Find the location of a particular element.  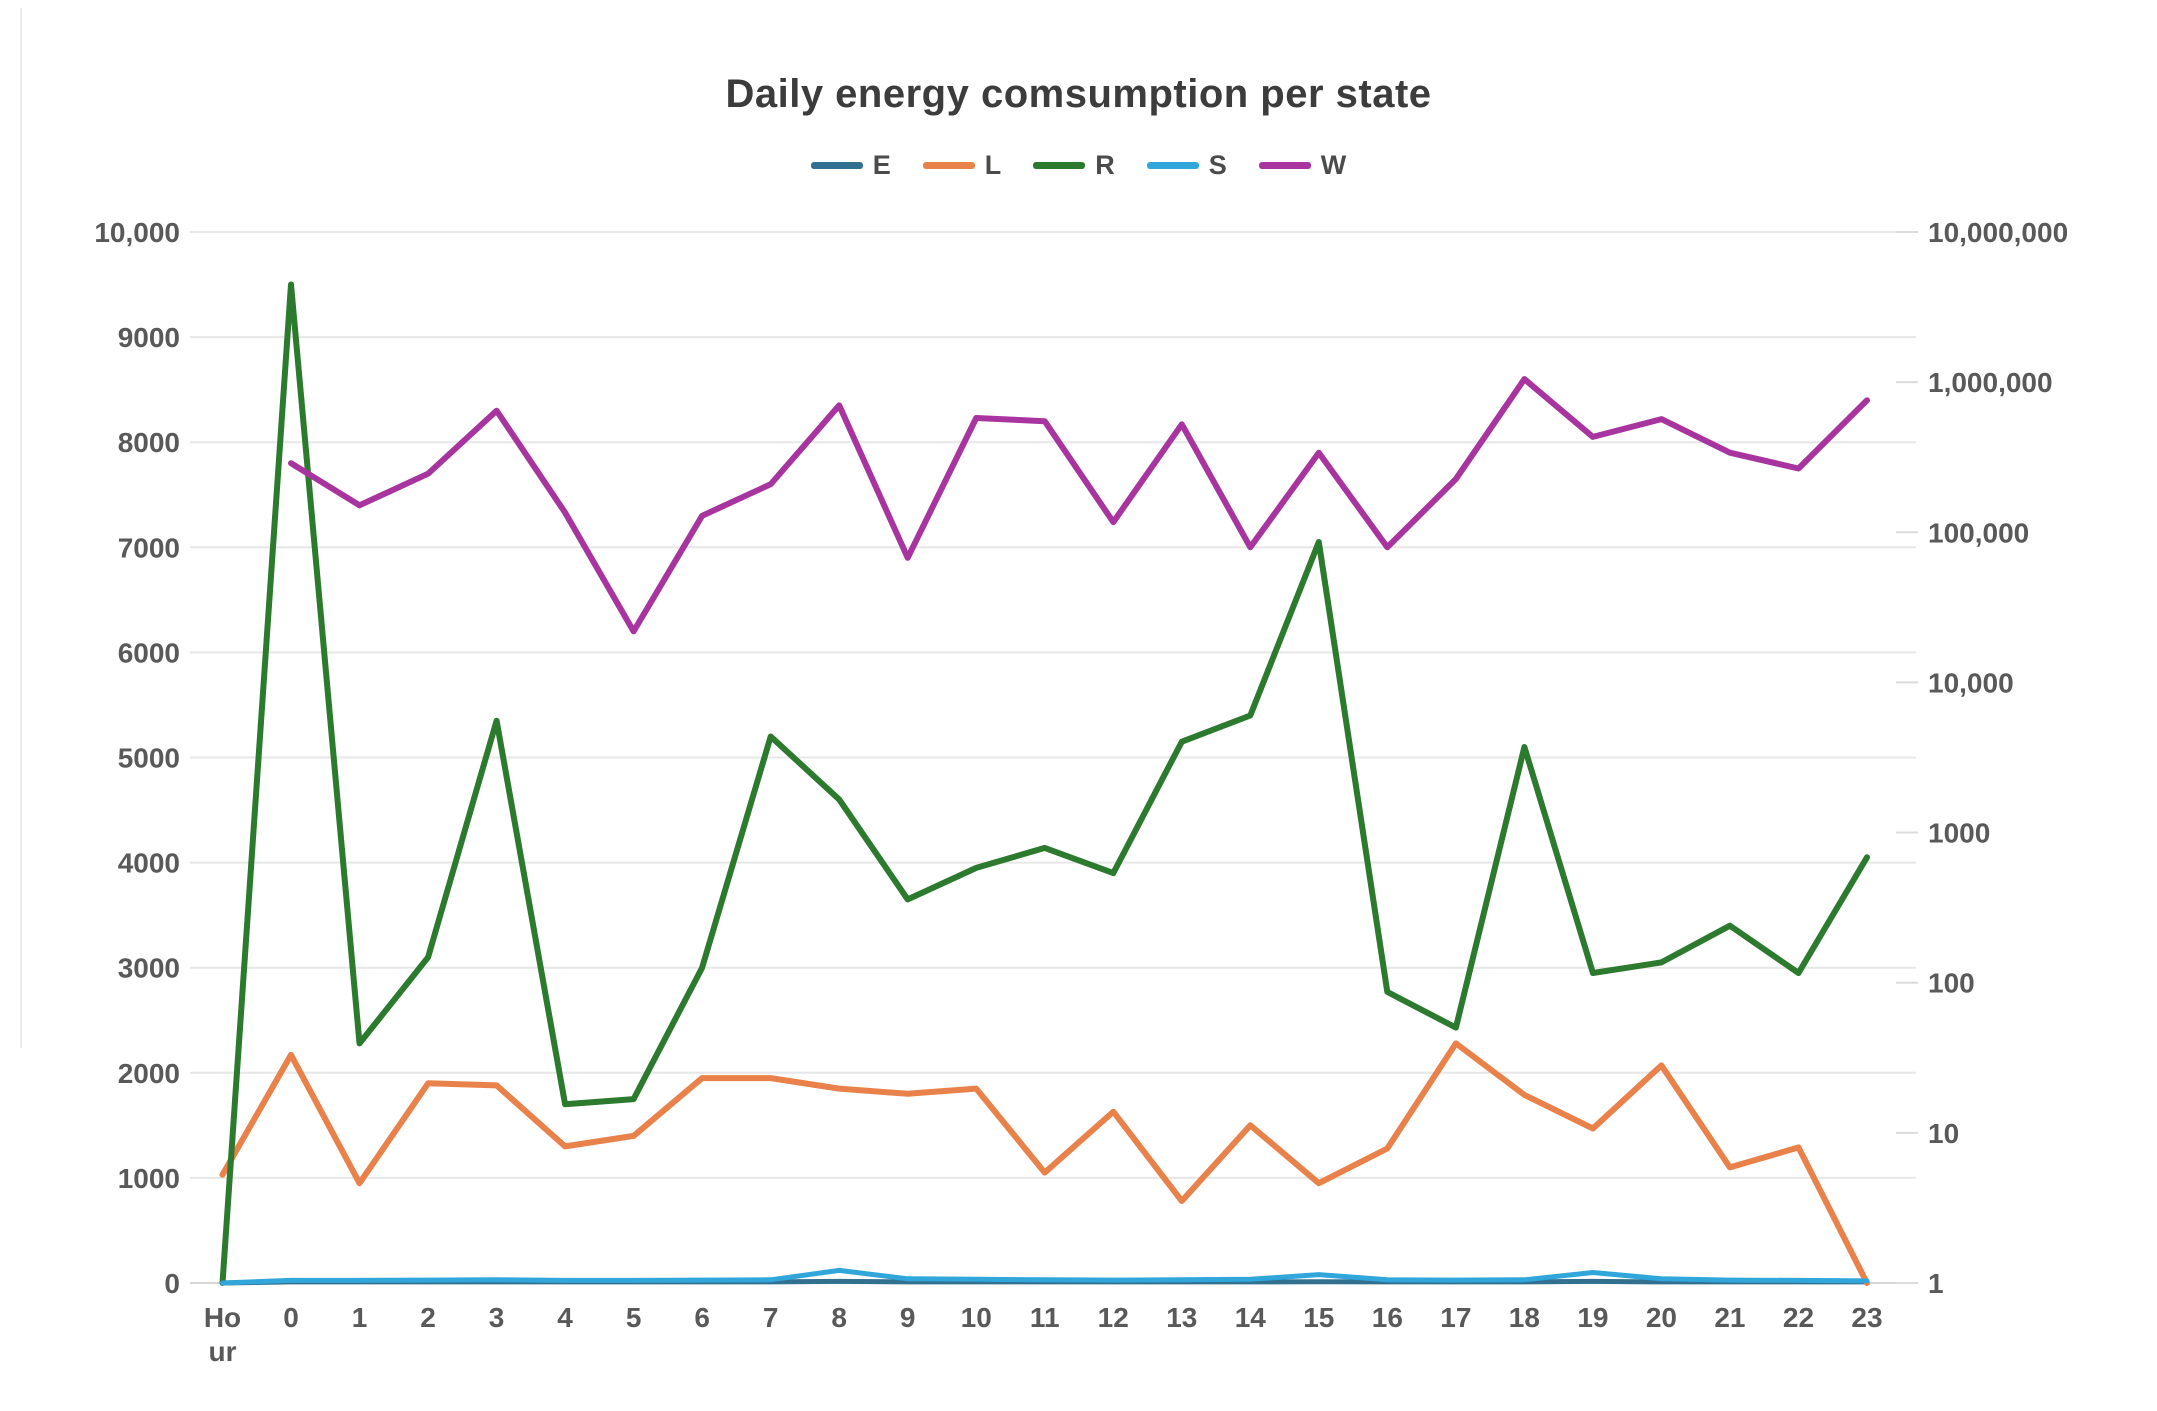

series-line-S is located at coordinates (1045, 1276).